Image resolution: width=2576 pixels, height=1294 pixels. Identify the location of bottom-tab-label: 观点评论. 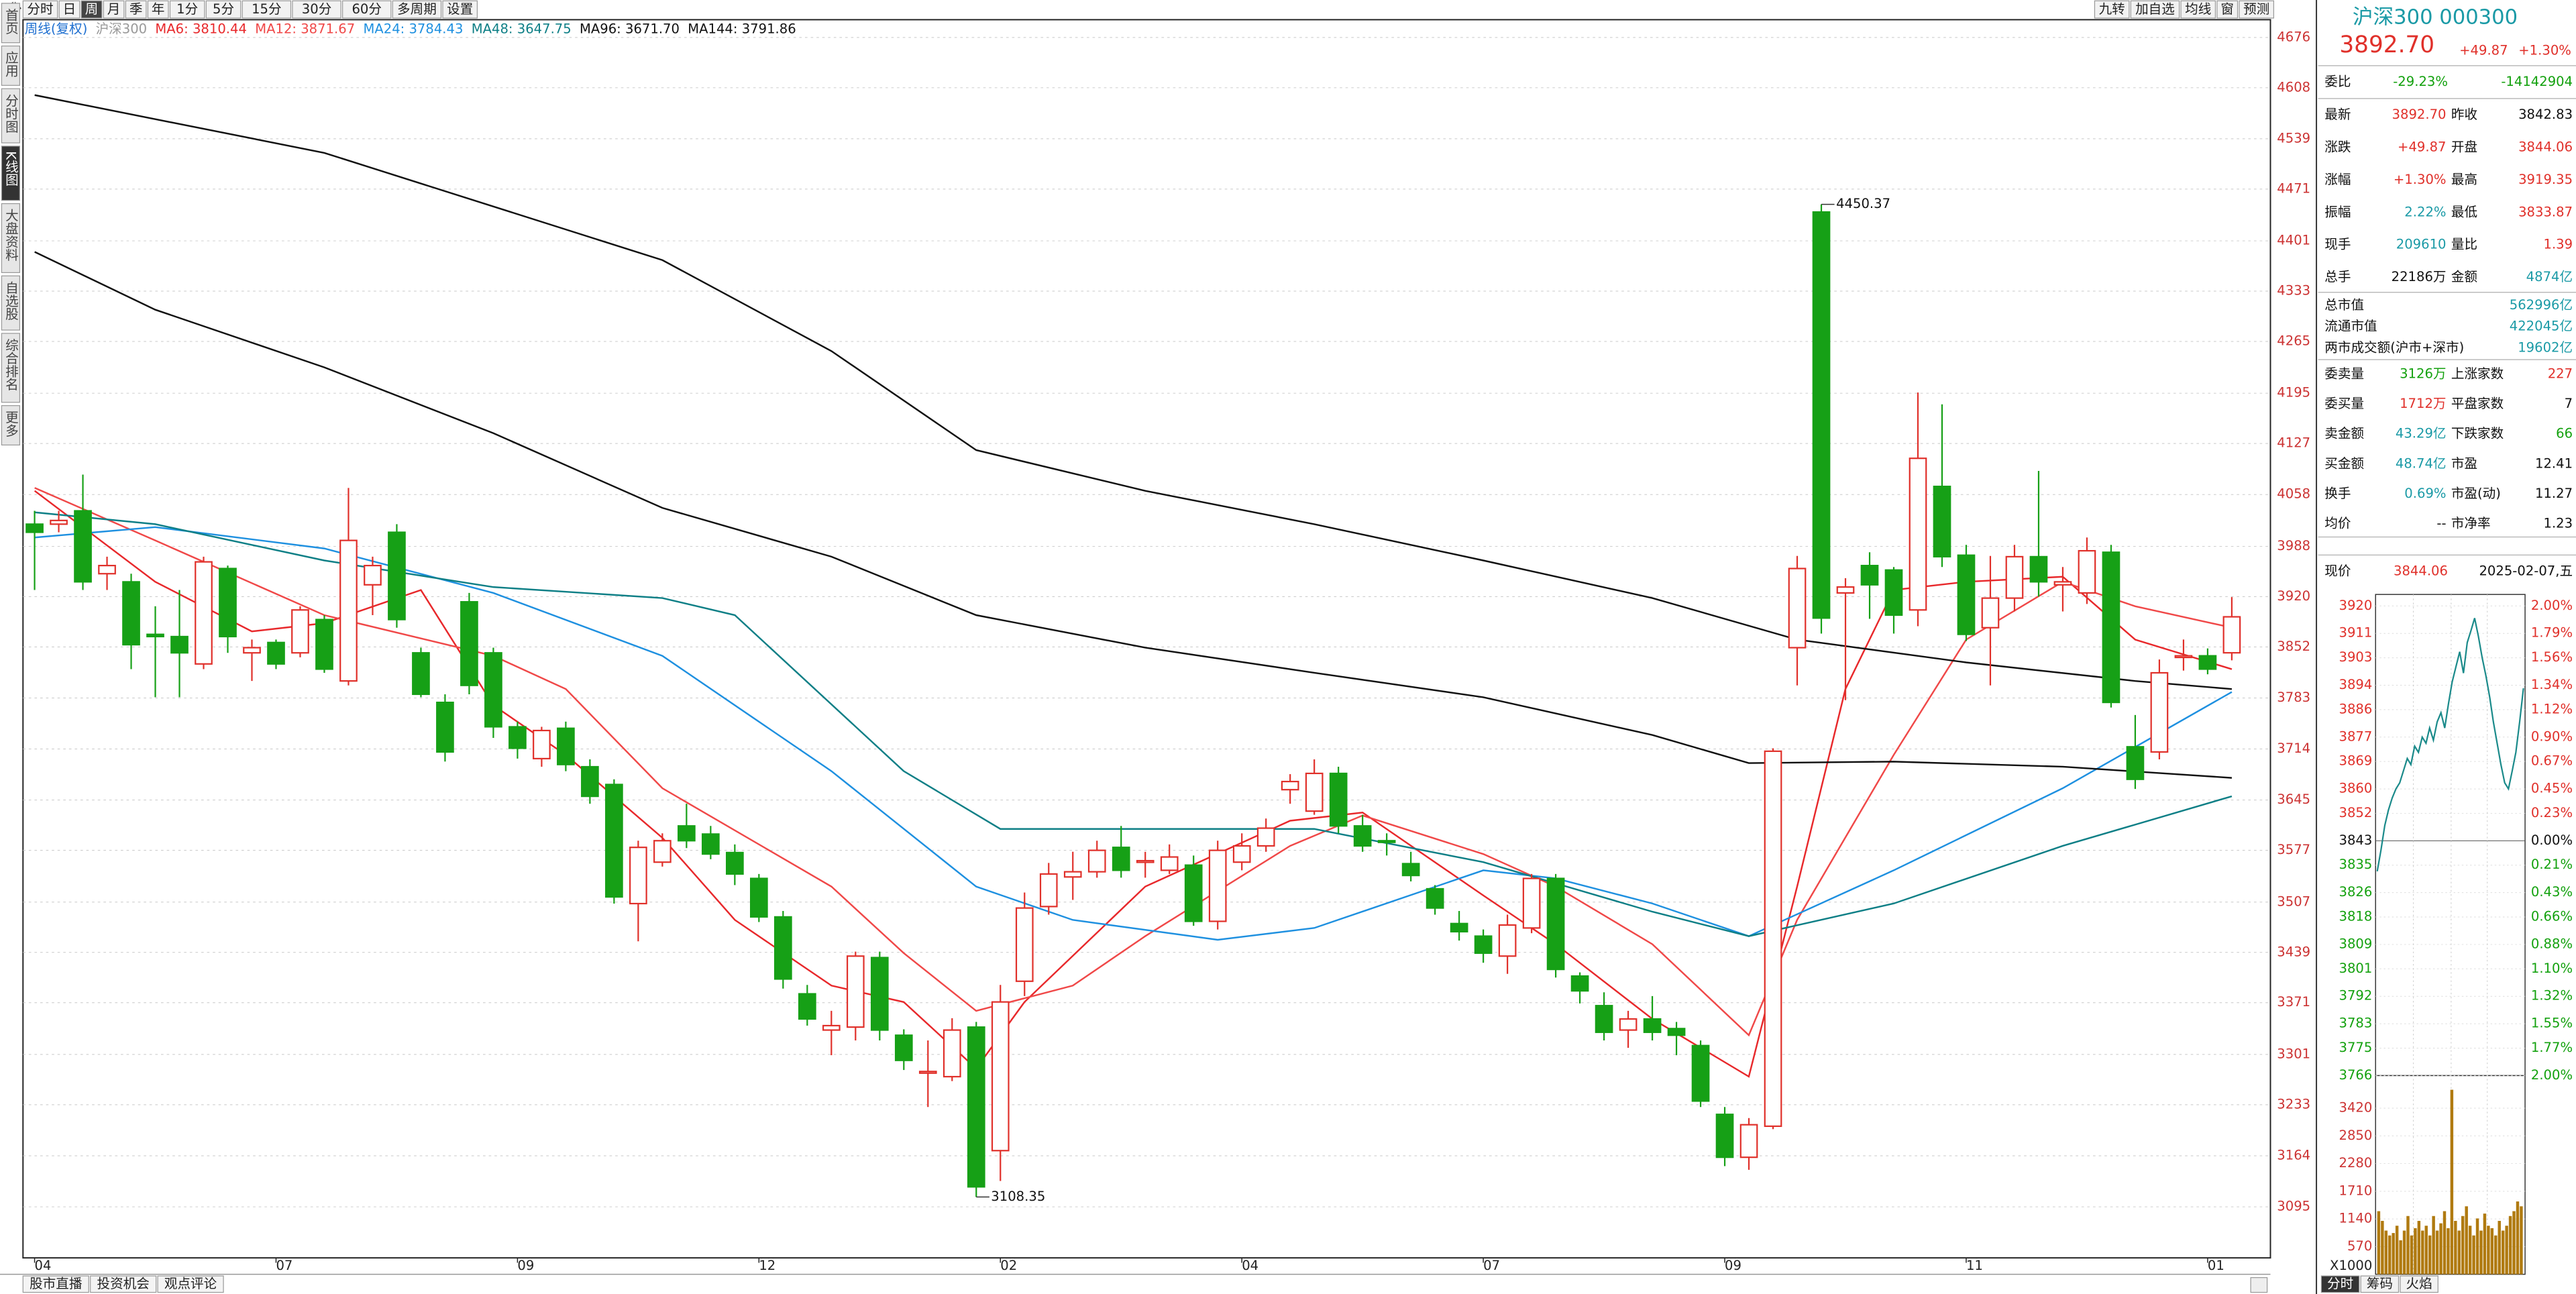
(190, 1283).